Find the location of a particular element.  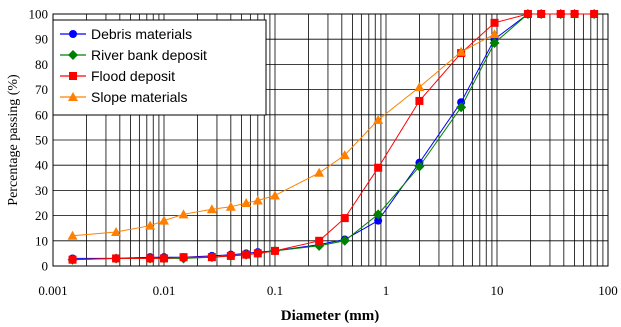

legend-entry: River bank deposit is located at coordinates (133, 55).